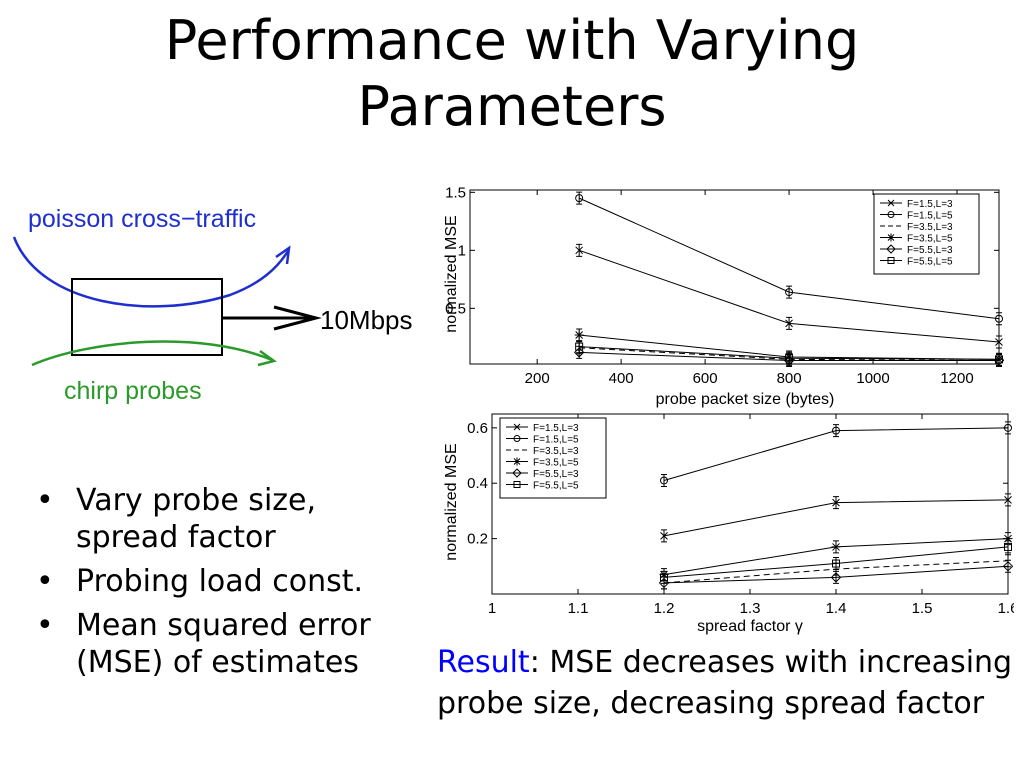 This screenshot has width=1024, height=768. Describe the element at coordinates (462, 250) in the screenshot. I see `chart1-ytick-label: 1` at that location.